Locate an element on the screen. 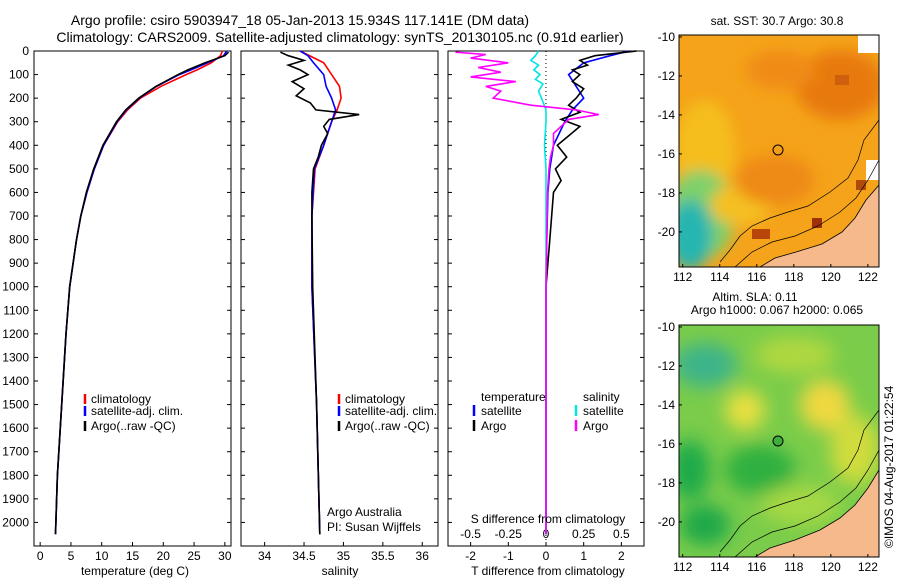 The height and width of the screenshot is (580, 900). imos-timestamp: ©IMOS 04-Aug-2017 01:22:54 is located at coordinates (889, 466).